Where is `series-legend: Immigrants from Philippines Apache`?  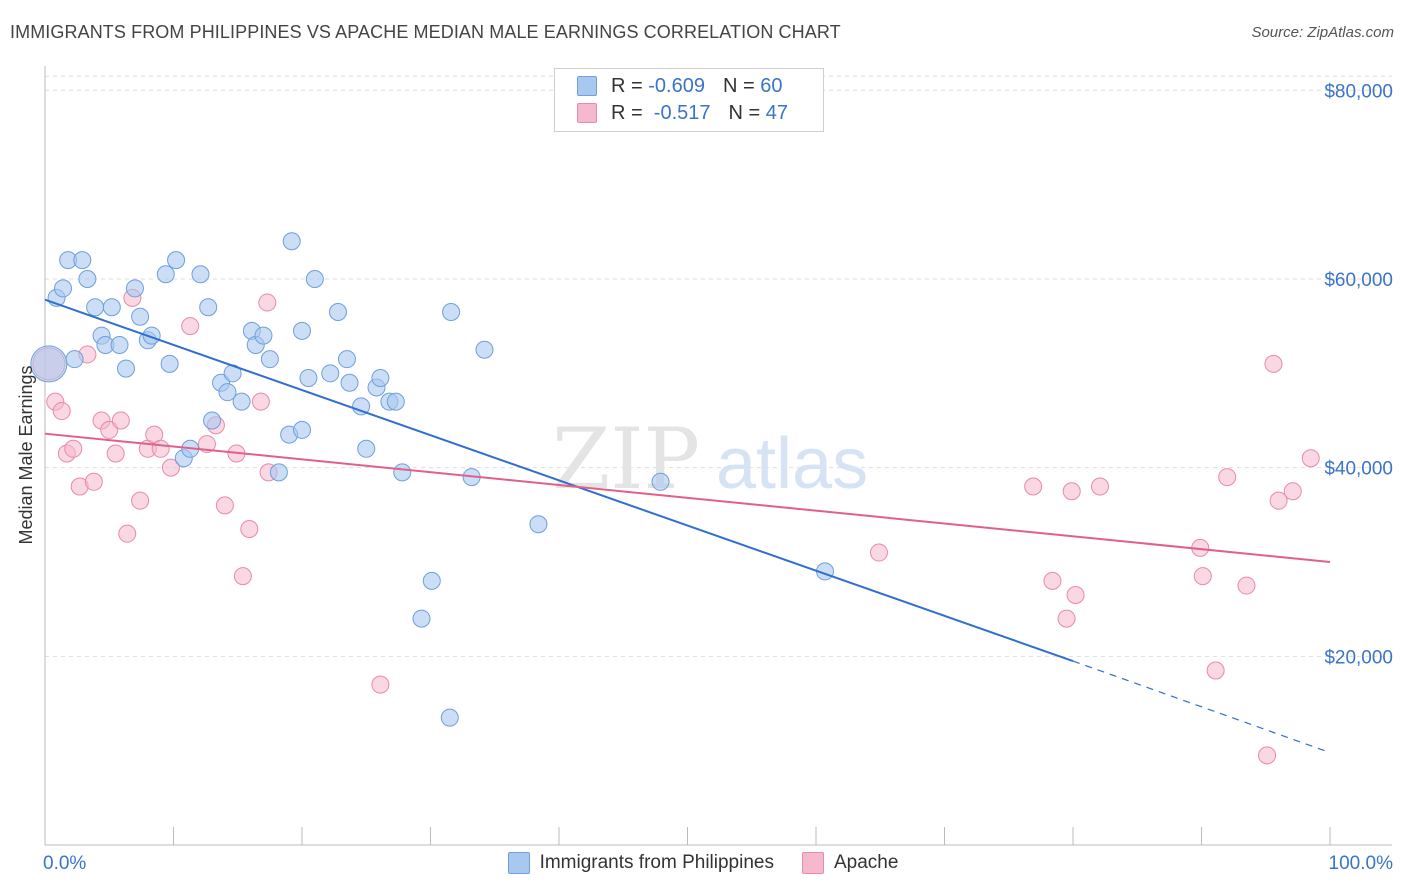
series-legend: Immigrants from Philippines Apache is located at coordinates (703, 863).